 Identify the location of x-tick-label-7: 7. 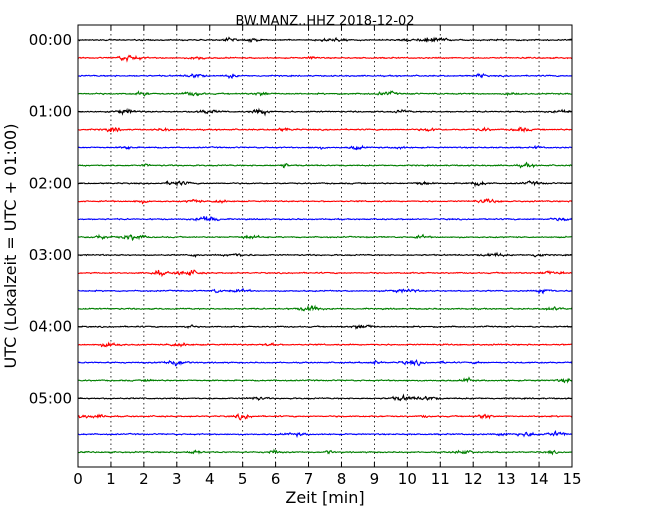
(309, 479).